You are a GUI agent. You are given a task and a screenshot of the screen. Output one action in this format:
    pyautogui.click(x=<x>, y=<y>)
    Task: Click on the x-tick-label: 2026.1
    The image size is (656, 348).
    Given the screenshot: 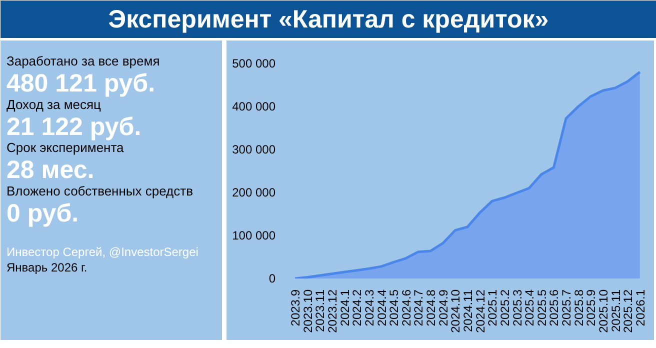 What is the action you would take?
    pyautogui.click(x=640, y=307)
    